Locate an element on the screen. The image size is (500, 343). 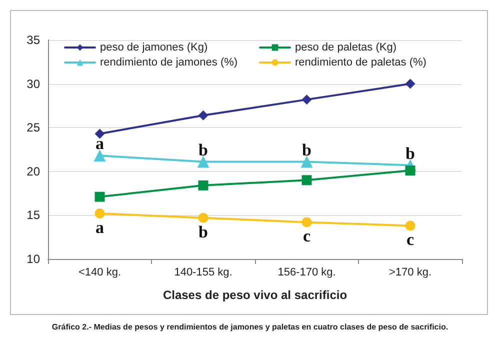
y-tick-label: 20 is located at coordinates (33, 171).